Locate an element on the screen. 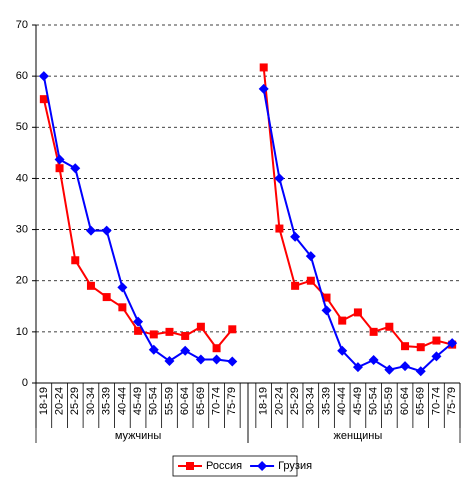 This screenshot has height=486, width=470. group-label: женщины is located at coordinates (358, 436).